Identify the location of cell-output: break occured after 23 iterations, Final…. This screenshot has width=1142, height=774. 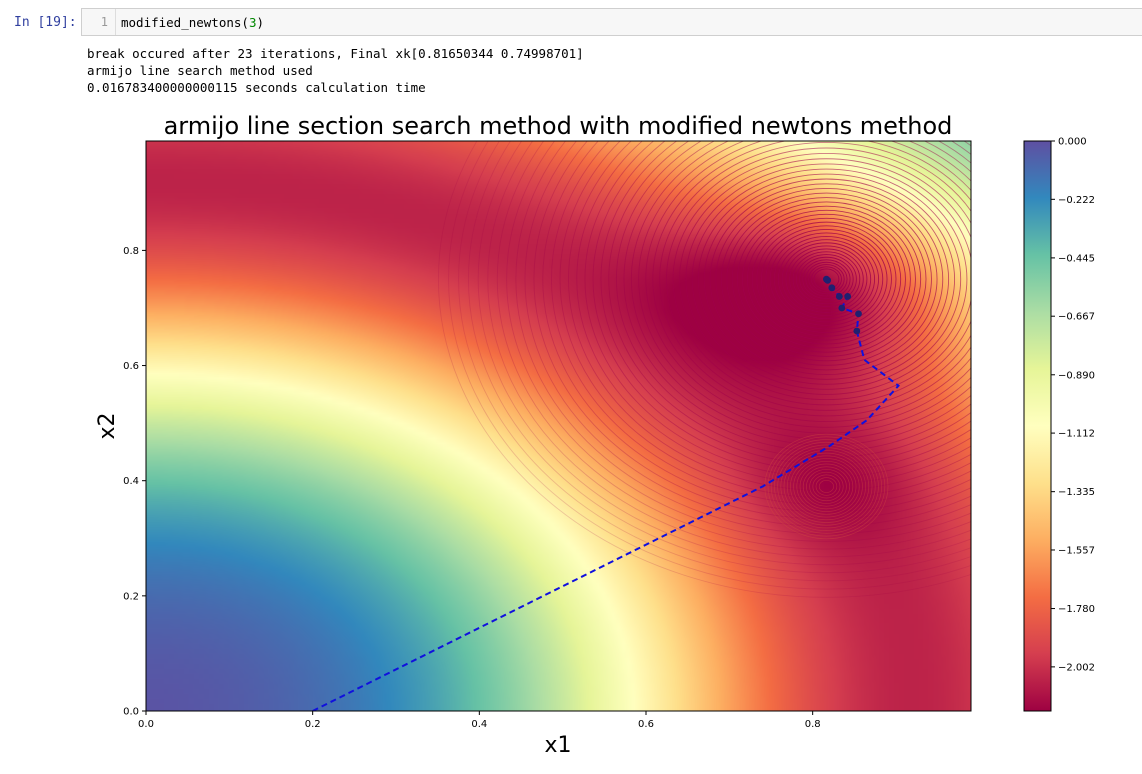
(335, 70).